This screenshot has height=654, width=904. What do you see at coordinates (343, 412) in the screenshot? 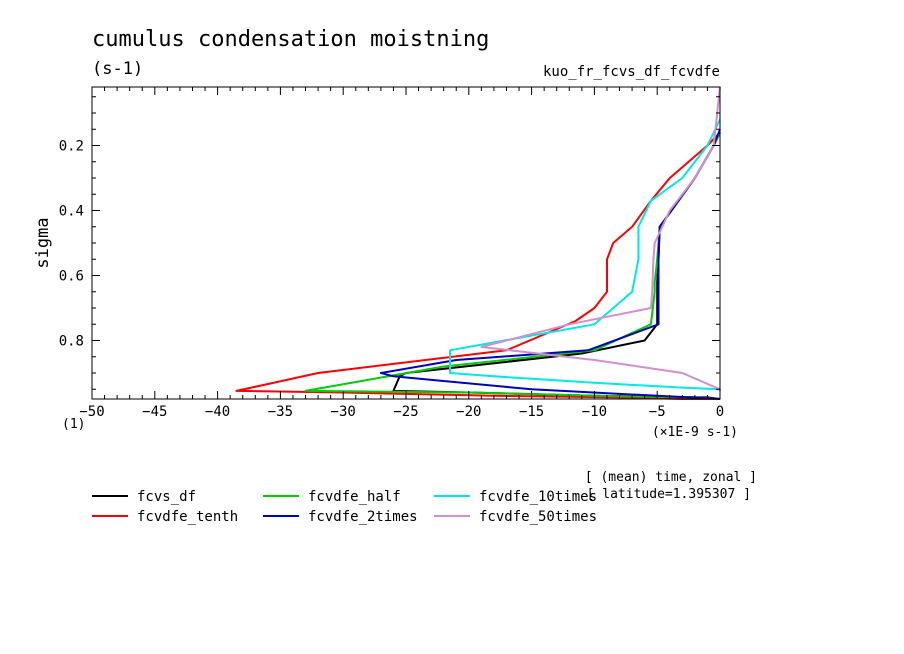
I see `x-tick-label: −30` at bounding box center [343, 412].